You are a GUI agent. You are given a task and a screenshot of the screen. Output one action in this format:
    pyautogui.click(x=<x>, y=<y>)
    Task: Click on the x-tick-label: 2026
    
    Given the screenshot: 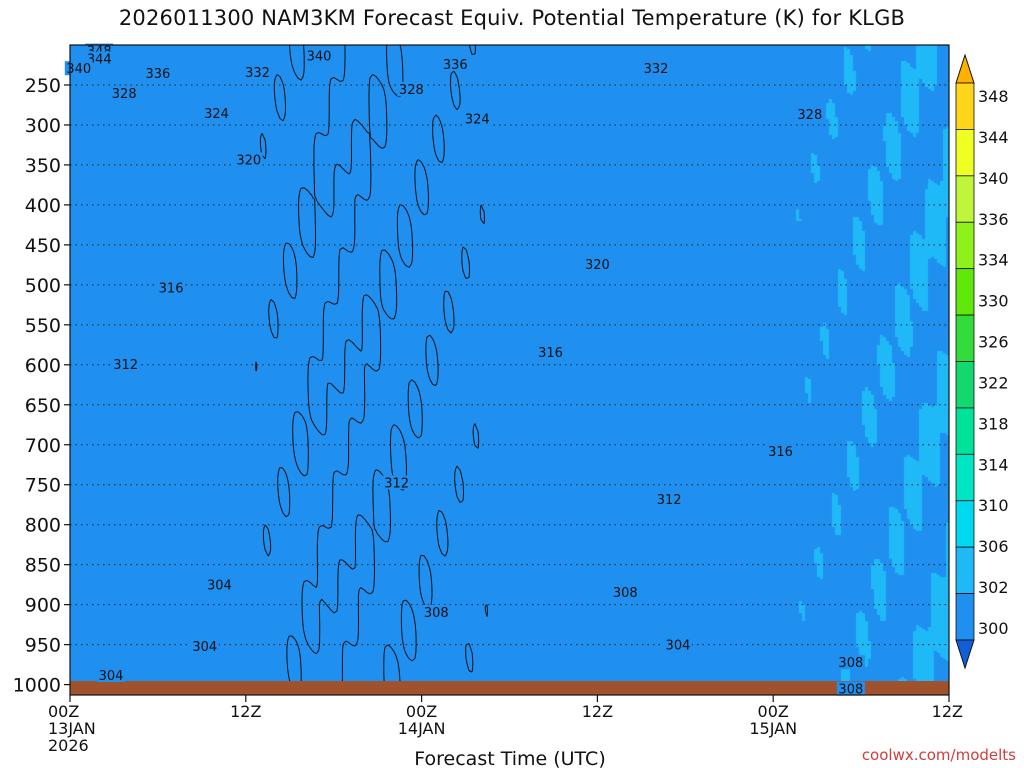 What is the action you would take?
    pyautogui.click(x=68, y=745)
    